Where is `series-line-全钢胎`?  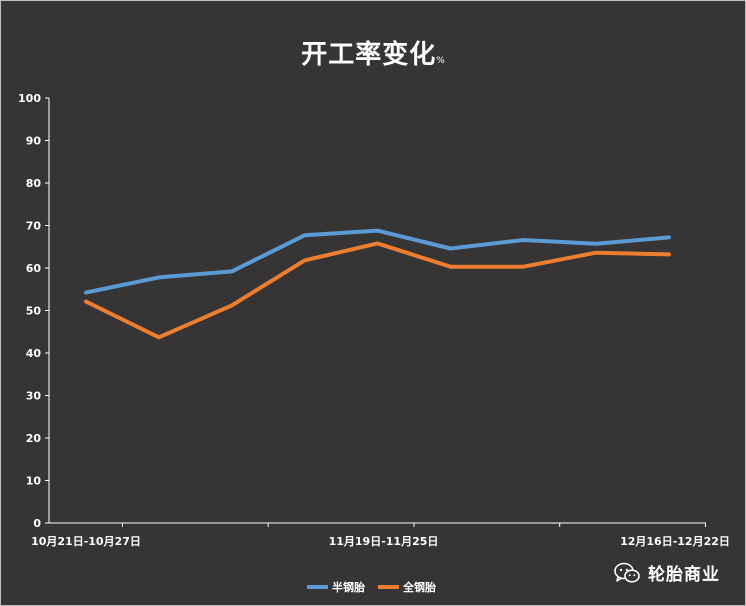
series-line-全钢胎 is located at coordinates (377, 290).